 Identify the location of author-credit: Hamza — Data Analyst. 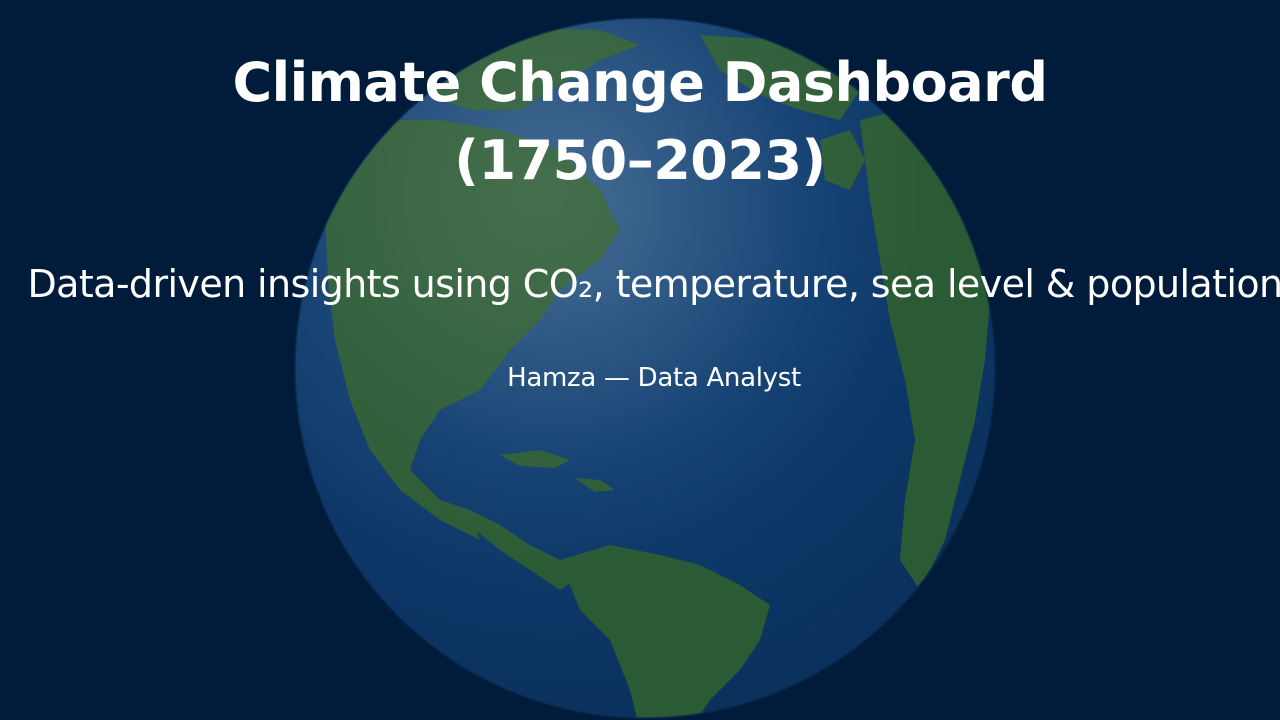
(654, 378).